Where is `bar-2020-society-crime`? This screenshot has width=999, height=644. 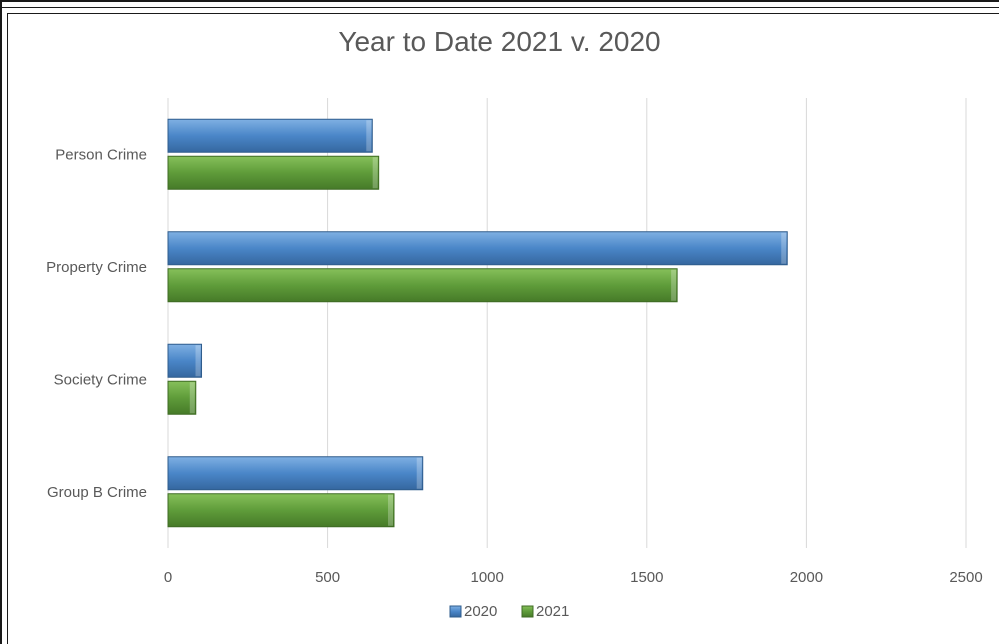
bar-2020-society-crime is located at coordinates (185, 360).